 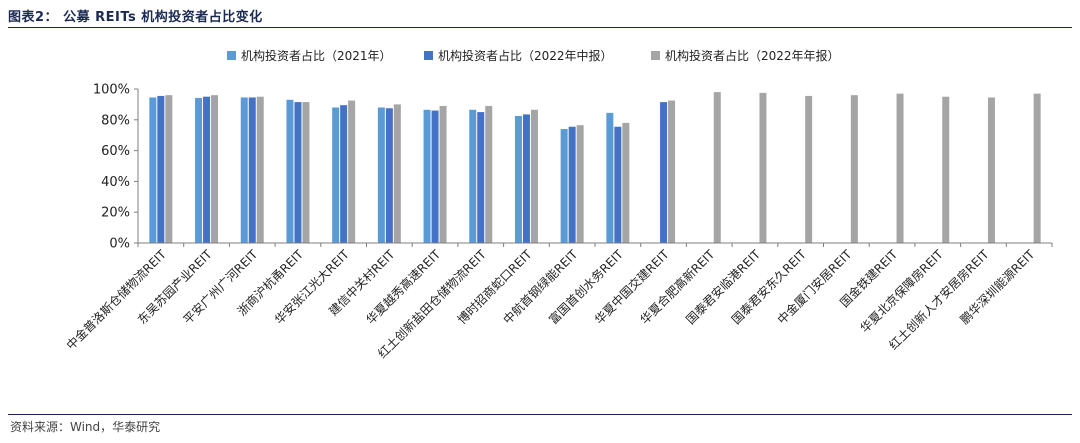 What do you see at coordinates (768, 286) in the screenshot?
I see `x-category-label: 国泰君安东久REIT` at bounding box center [768, 286].